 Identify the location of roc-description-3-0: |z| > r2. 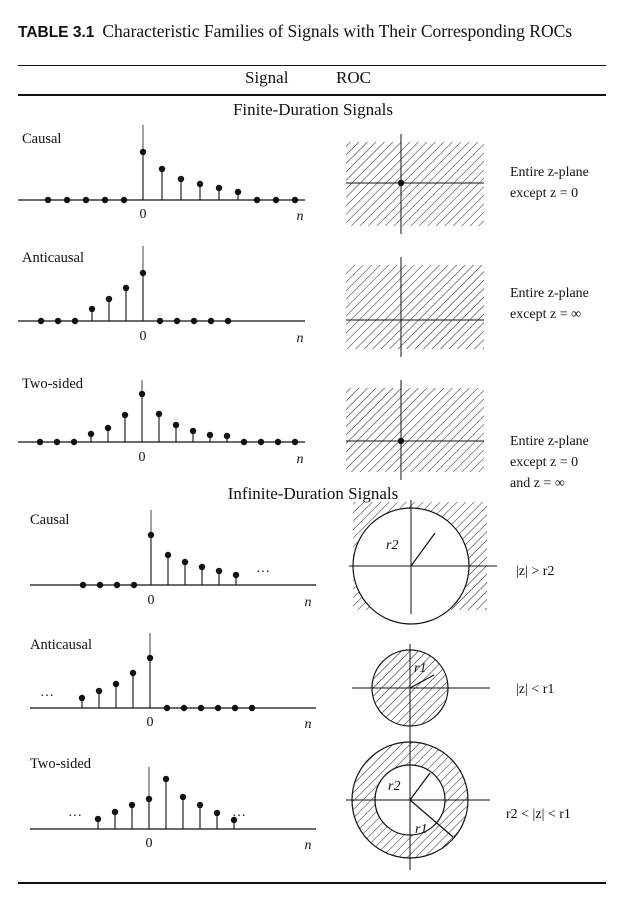
(535, 571).